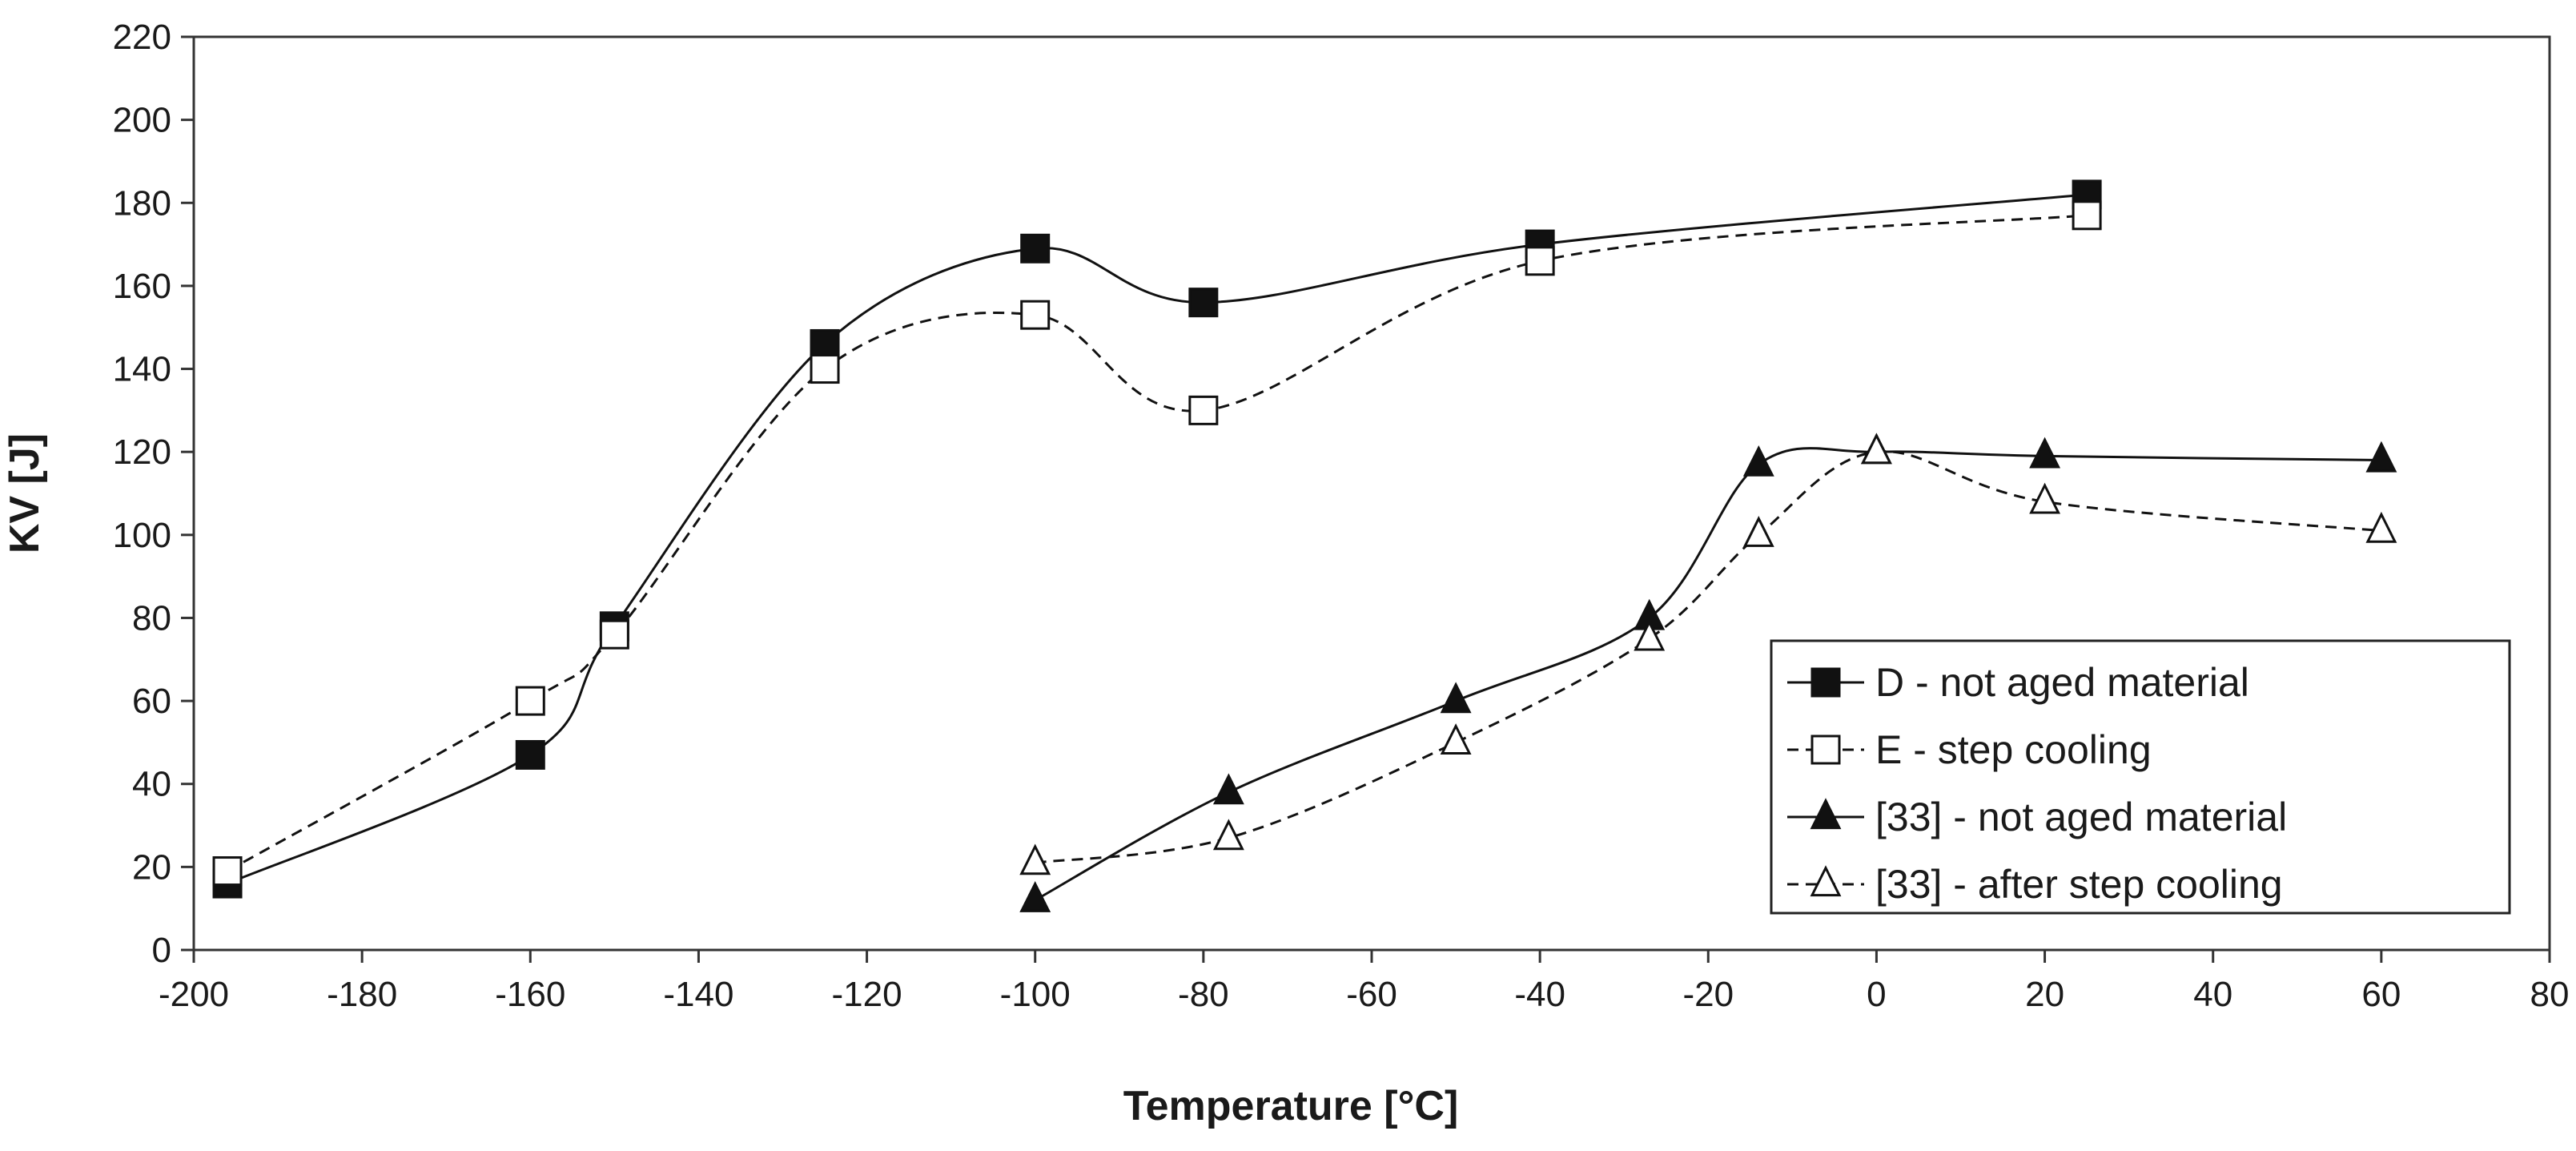 The width and height of the screenshot is (2576, 1151). I want to click on x-tick-label: -60, so click(1371, 994).